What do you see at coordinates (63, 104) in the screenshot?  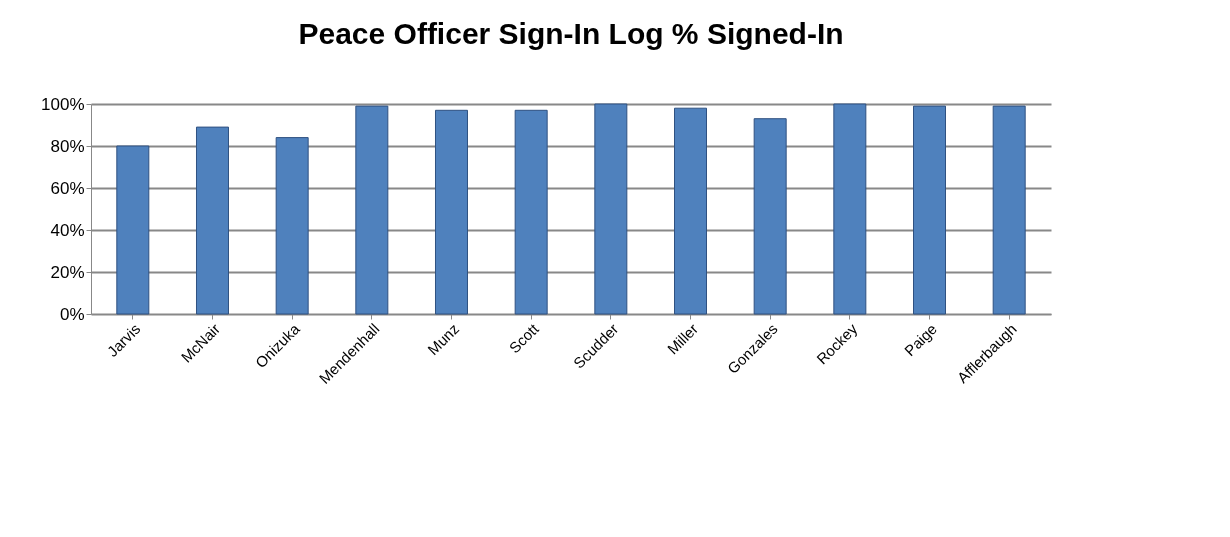 I see `y-tick-label: 100%` at bounding box center [63, 104].